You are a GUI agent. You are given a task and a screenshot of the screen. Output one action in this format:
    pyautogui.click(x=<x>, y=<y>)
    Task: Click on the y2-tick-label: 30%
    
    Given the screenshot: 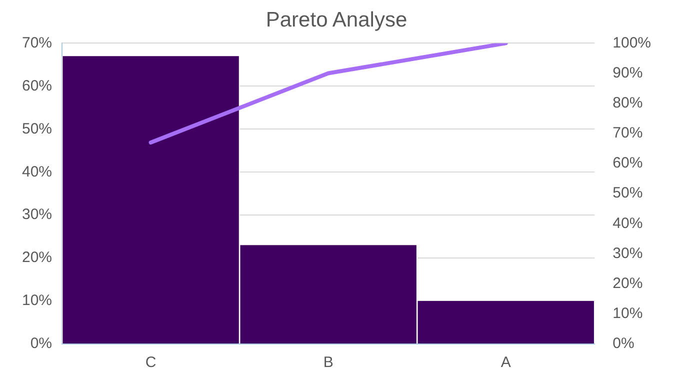 What is the action you would take?
    pyautogui.click(x=627, y=253)
    